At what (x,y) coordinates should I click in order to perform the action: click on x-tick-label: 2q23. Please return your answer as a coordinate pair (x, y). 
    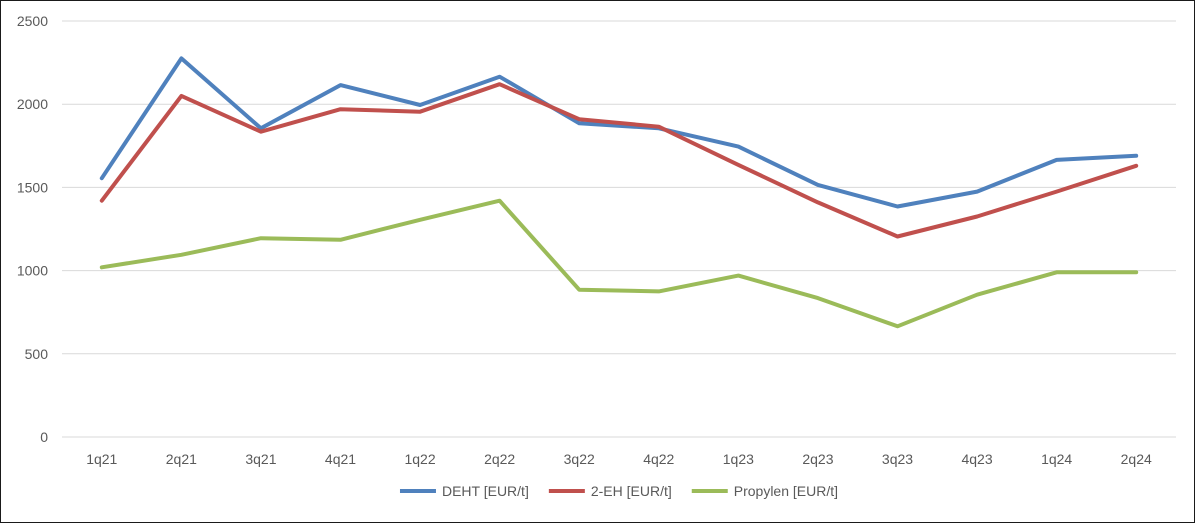
    Looking at the image, I should click on (817, 459).